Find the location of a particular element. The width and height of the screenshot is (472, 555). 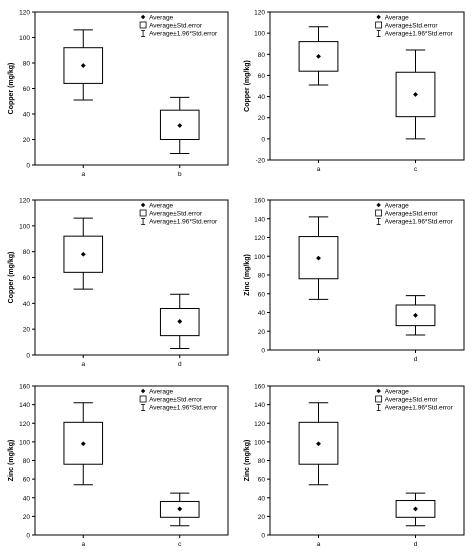

x-tick-label: b is located at coordinates (180, 174).